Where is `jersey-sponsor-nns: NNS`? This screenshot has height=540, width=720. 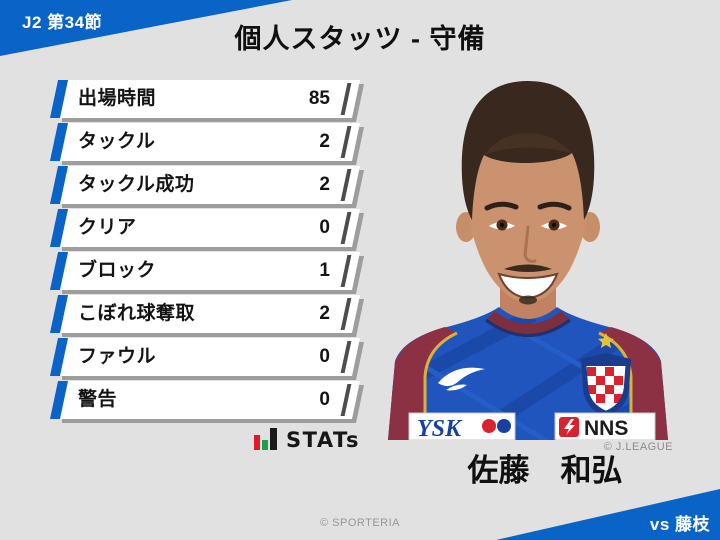
jersey-sponsor-nns: NNS is located at coordinates (605, 426).